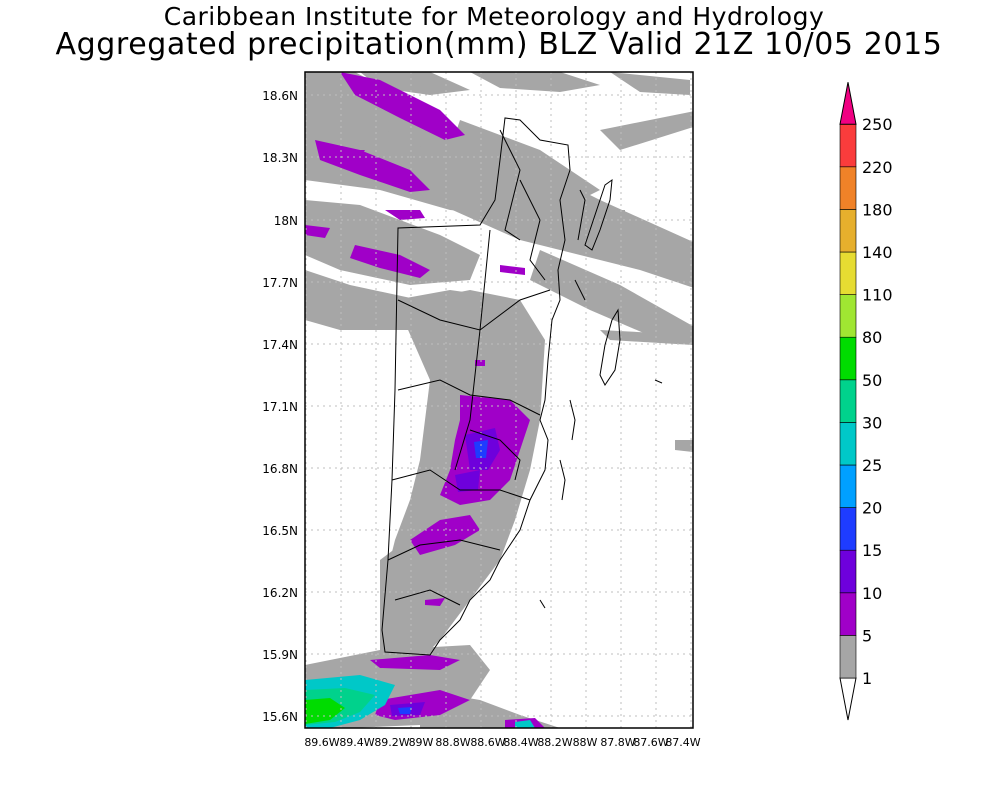 The height and width of the screenshot is (800, 1000). Describe the element at coordinates (877, 252) in the screenshot. I see `legend-label: 140` at that location.